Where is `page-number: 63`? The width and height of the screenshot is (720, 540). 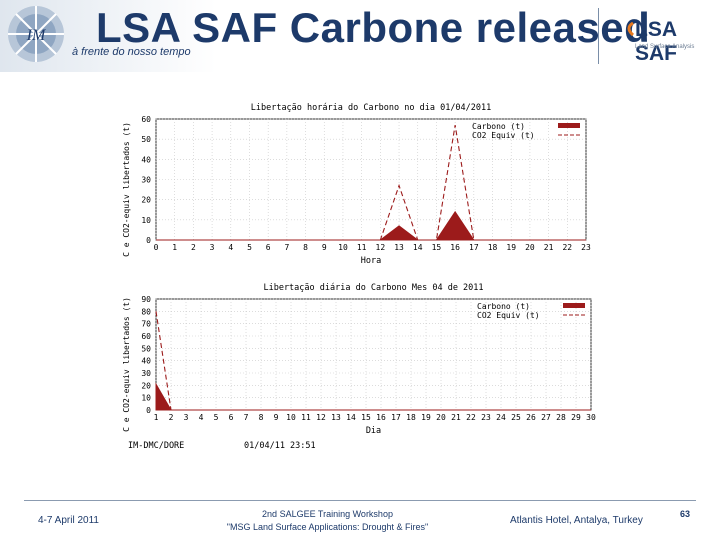 page-number: 63 is located at coordinates (685, 514).